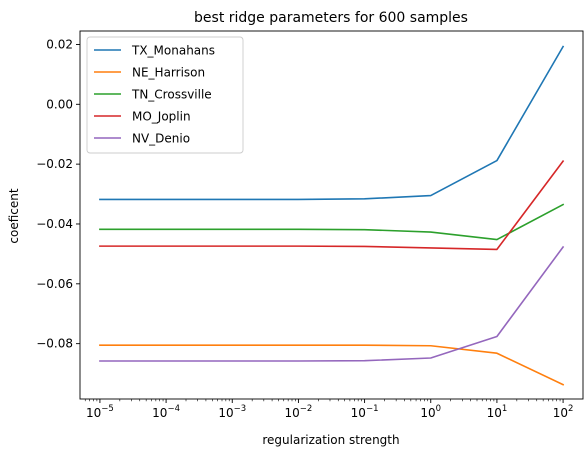  What do you see at coordinates (59, 44) in the screenshot?
I see `y-tick-label: 0.02` at bounding box center [59, 44].